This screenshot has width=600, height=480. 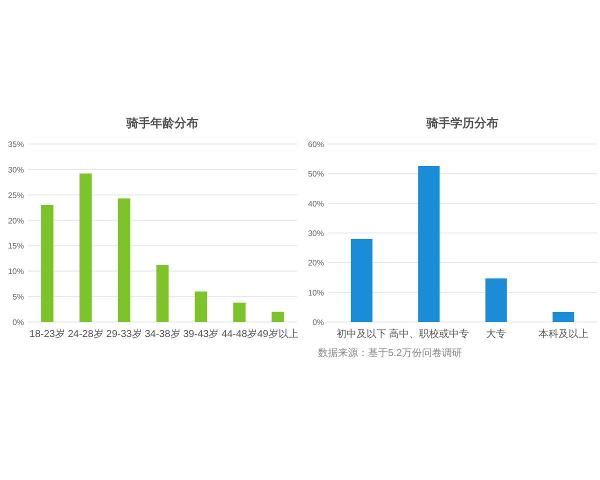 I want to click on y-tick-label: 15%, so click(x=16, y=246).